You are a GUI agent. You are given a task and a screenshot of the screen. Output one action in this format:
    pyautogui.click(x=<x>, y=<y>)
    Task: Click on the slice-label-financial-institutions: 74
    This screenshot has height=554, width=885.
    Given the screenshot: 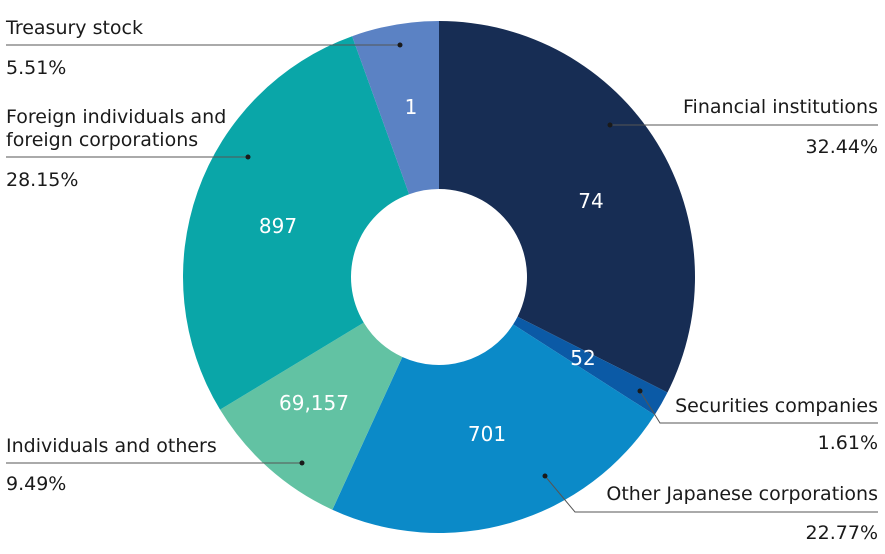 What is the action you would take?
    pyautogui.click(x=590, y=201)
    